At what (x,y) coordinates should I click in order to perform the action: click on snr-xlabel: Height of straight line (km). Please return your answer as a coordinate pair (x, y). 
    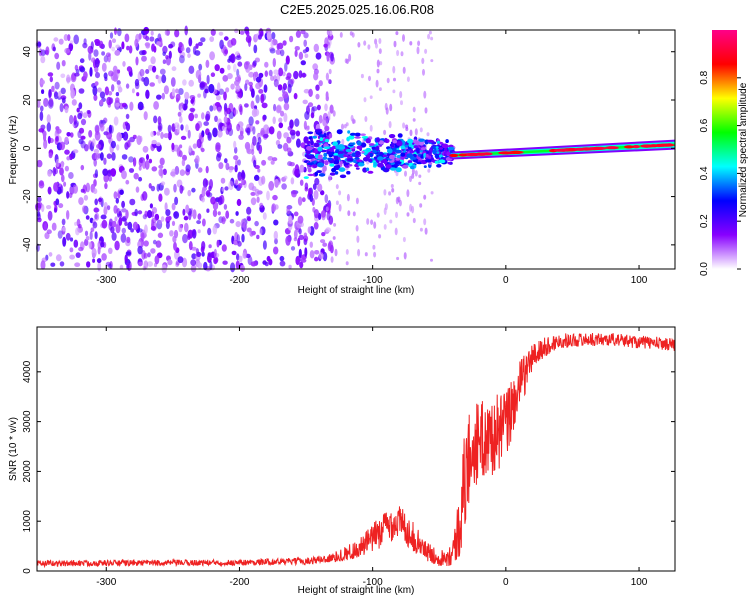
    Looking at the image, I should click on (356, 590).